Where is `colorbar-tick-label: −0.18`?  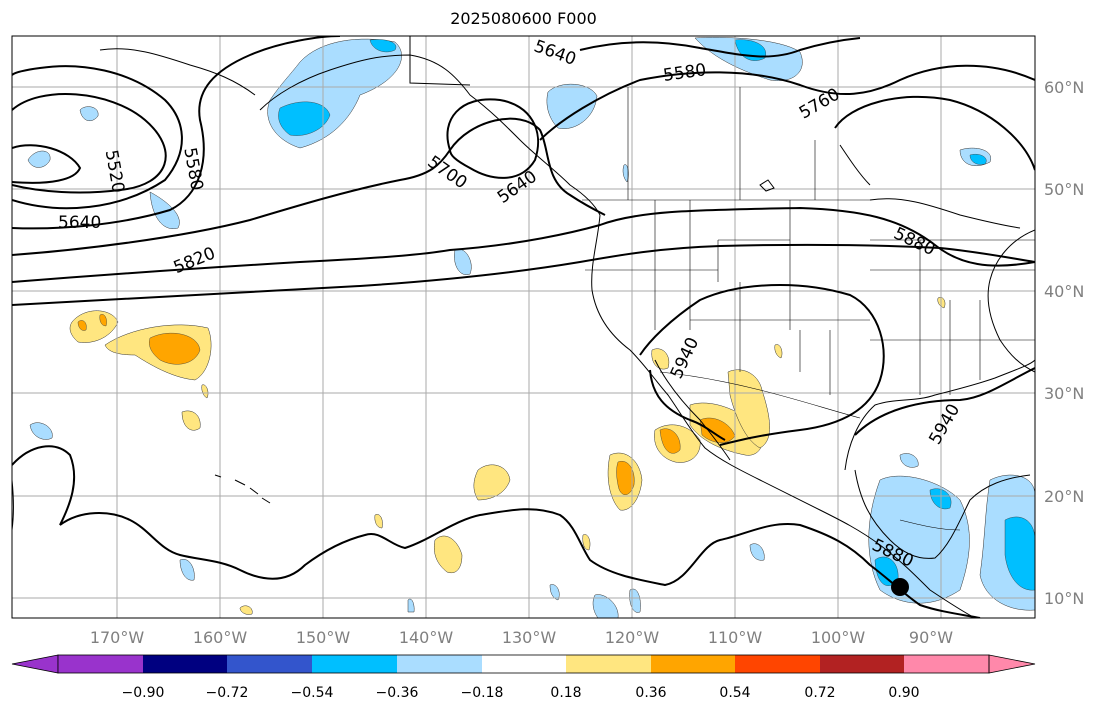
colorbar-tick-label: −0.18 is located at coordinates (482, 693).